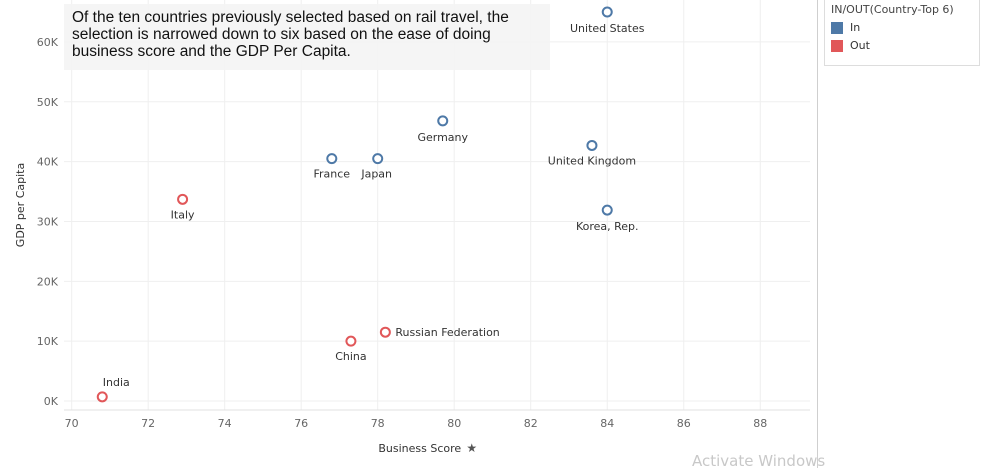 The width and height of the screenshot is (985, 470). What do you see at coordinates (102, 397) in the screenshot?
I see `data-point-india` at bounding box center [102, 397].